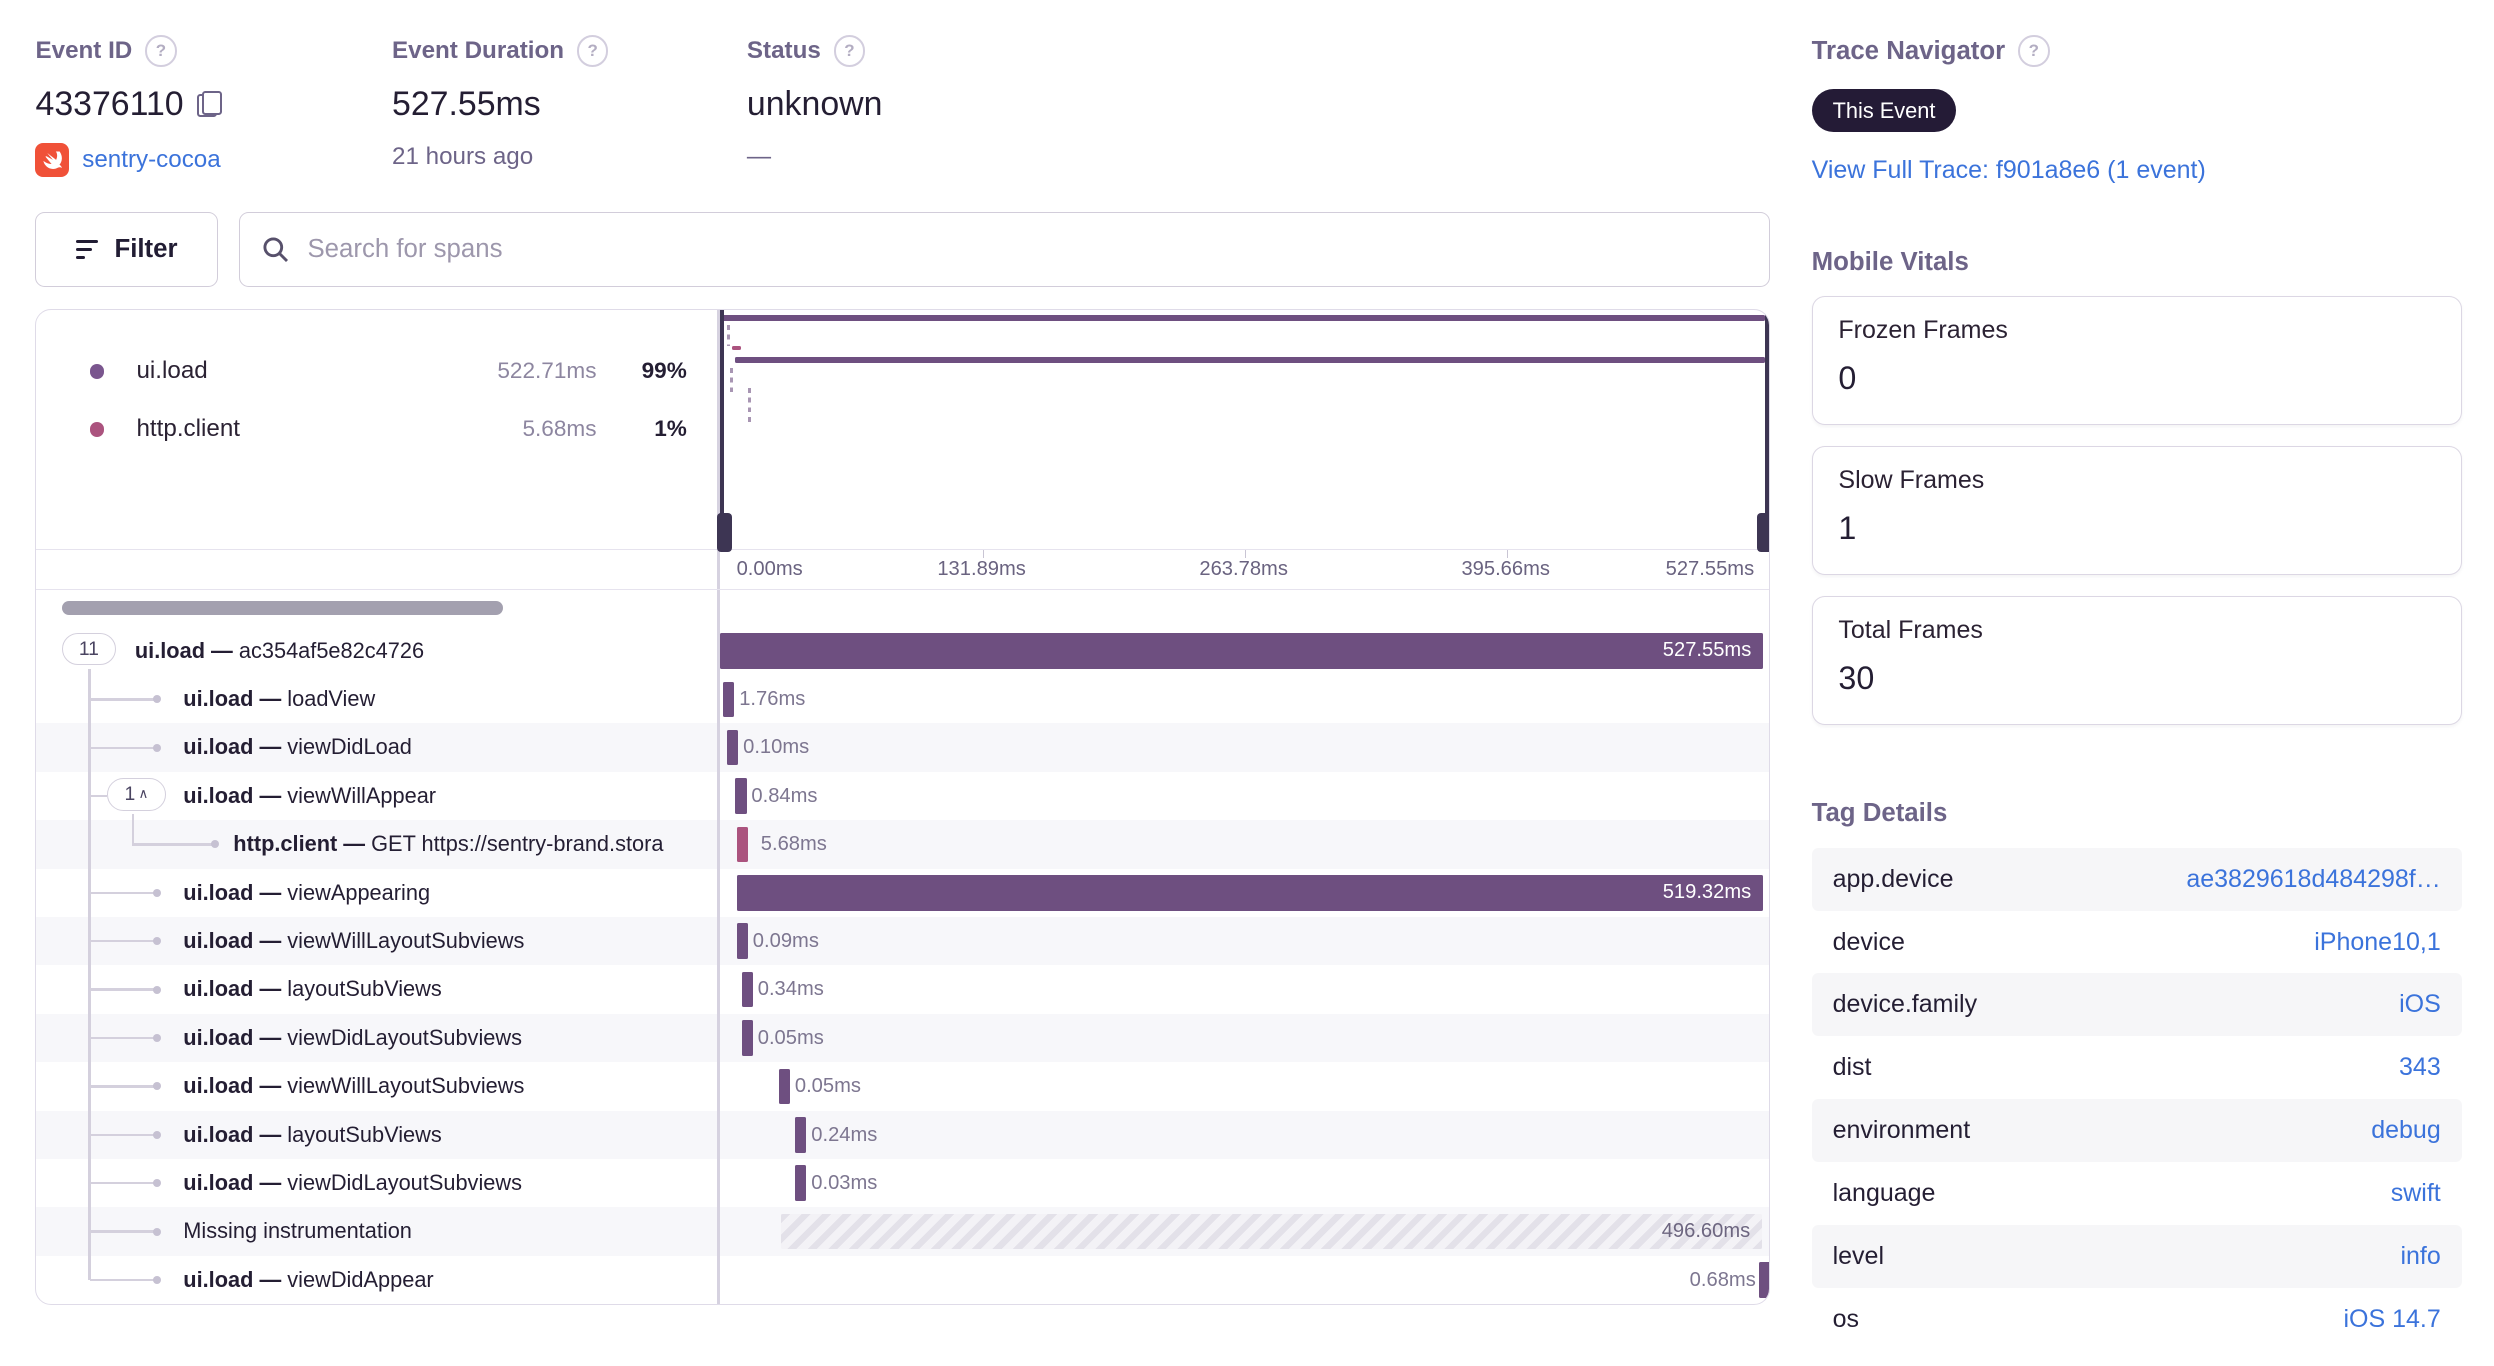 Image resolution: width=2494 pixels, height=1366 pixels. Describe the element at coordinates (282, 608) in the screenshot. I see `tree-scrollbar-thumb` at that location.